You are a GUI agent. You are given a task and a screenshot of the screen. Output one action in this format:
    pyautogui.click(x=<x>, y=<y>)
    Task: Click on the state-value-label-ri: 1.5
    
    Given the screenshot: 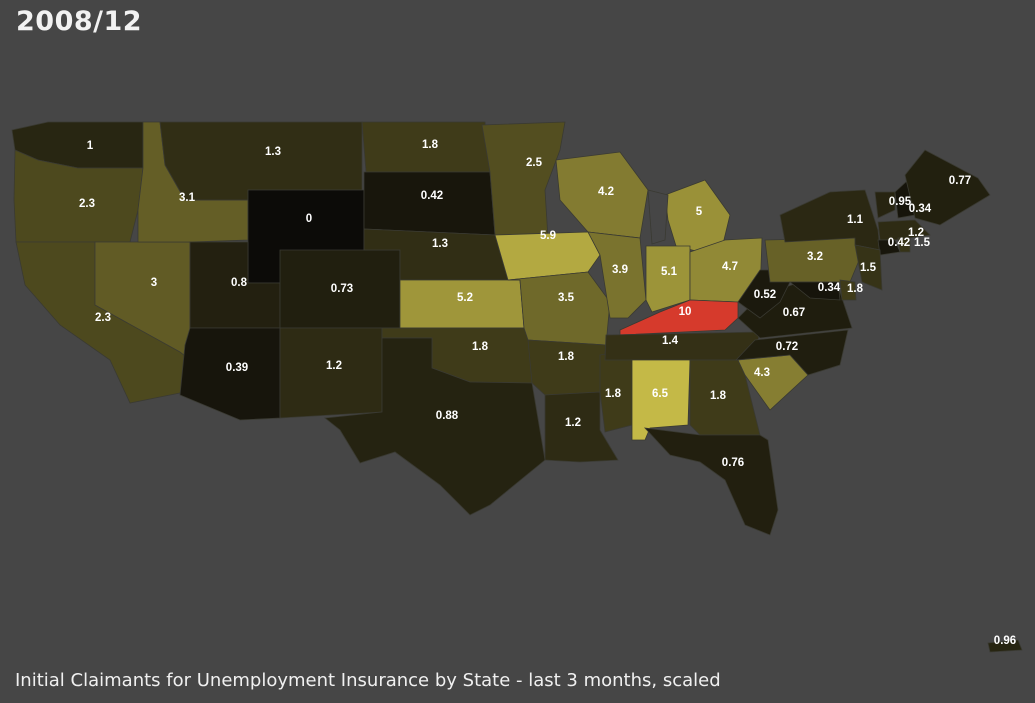 What is the action you would take?
    pyautogui.click(x=922, y=243)
    